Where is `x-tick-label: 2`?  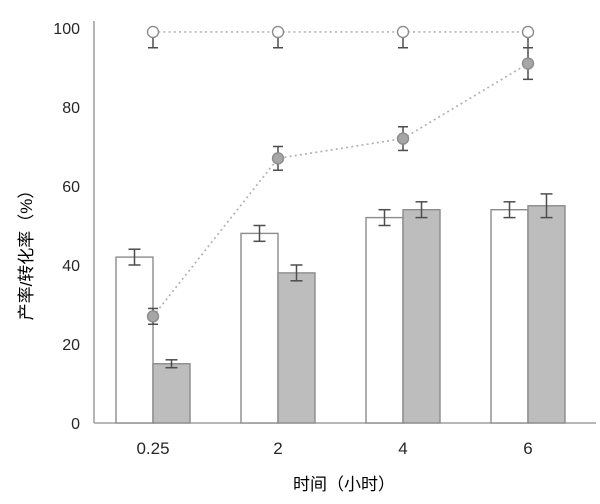
x-tick-label: 2 is located at coordinates (277, 448).